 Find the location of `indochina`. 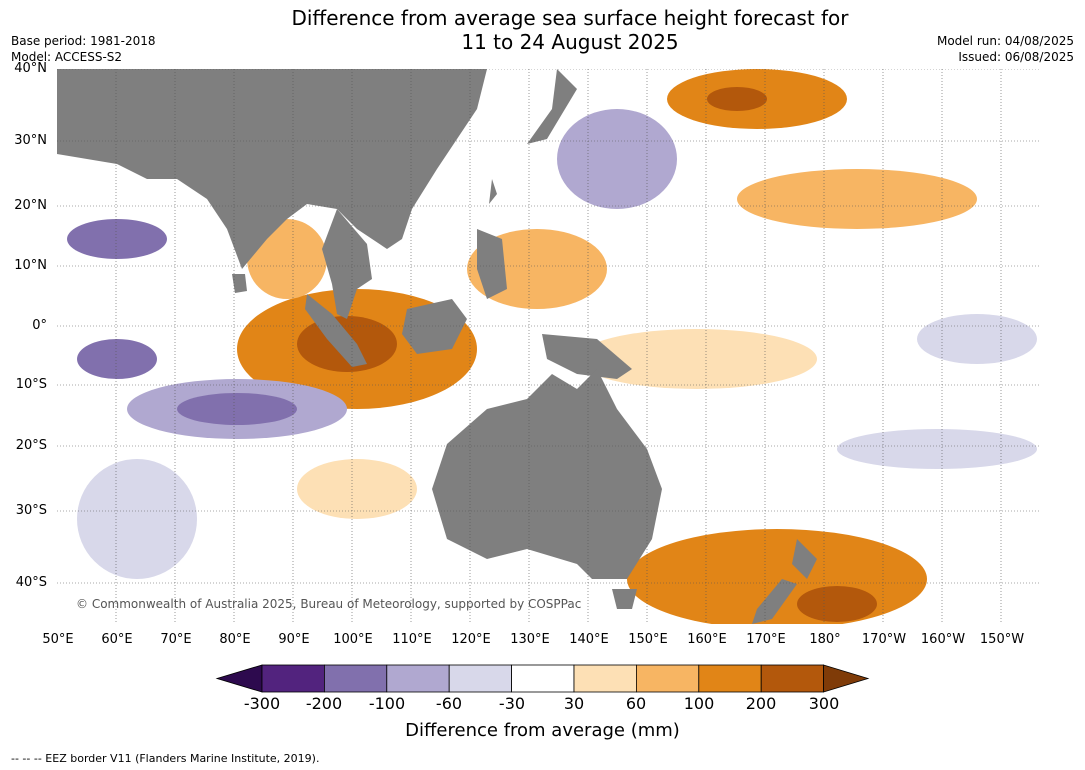

indochina is located at coordinates (347, 264).